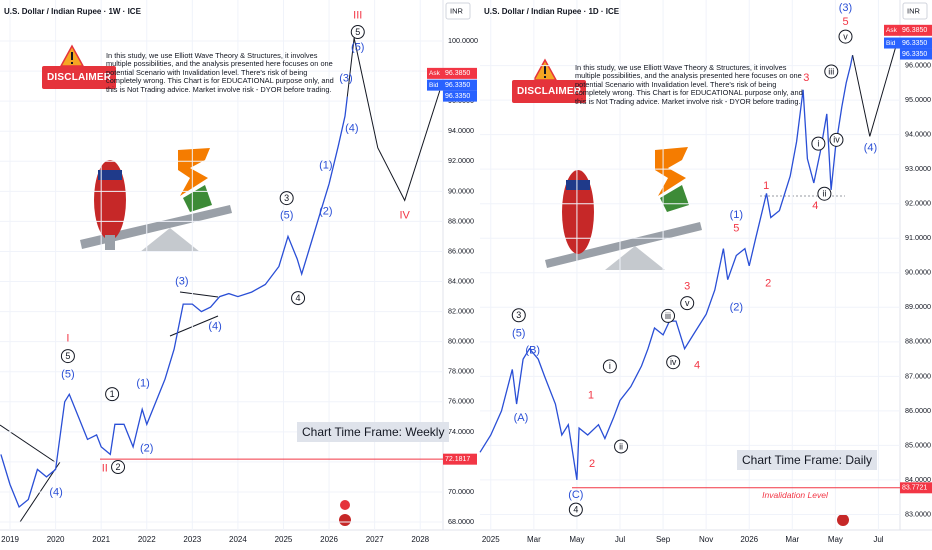 The width and height of the screenshot is (932, 550). Describe the element at coordinates (286, 216) in the screenshot. I see `wave-label: (5)` at that location.